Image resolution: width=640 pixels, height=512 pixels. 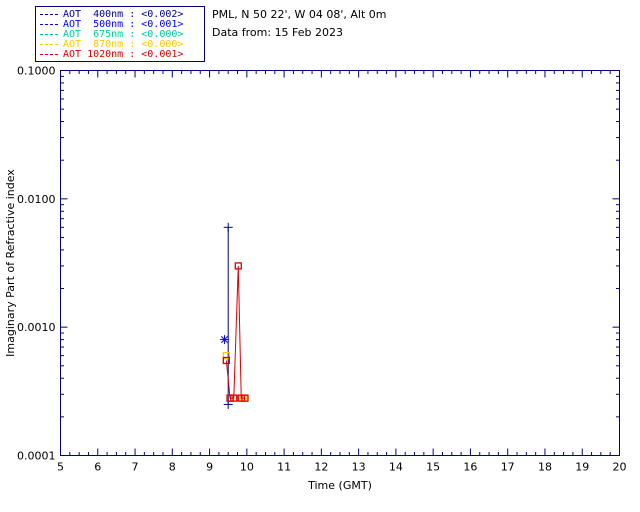 What do you see at coordinates (36, 199) in the screenshot?
I see `svg-text: 0.0100` at bounding box center [36, 199].